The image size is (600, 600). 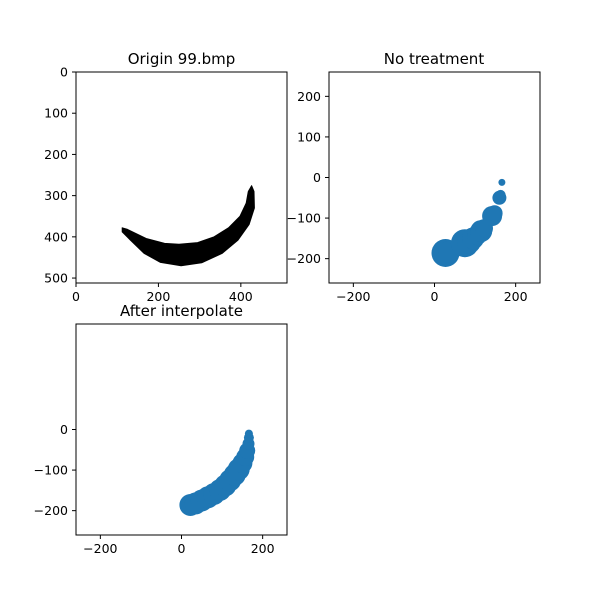 I want to click on axes-frame, so click(x=181, y=177).